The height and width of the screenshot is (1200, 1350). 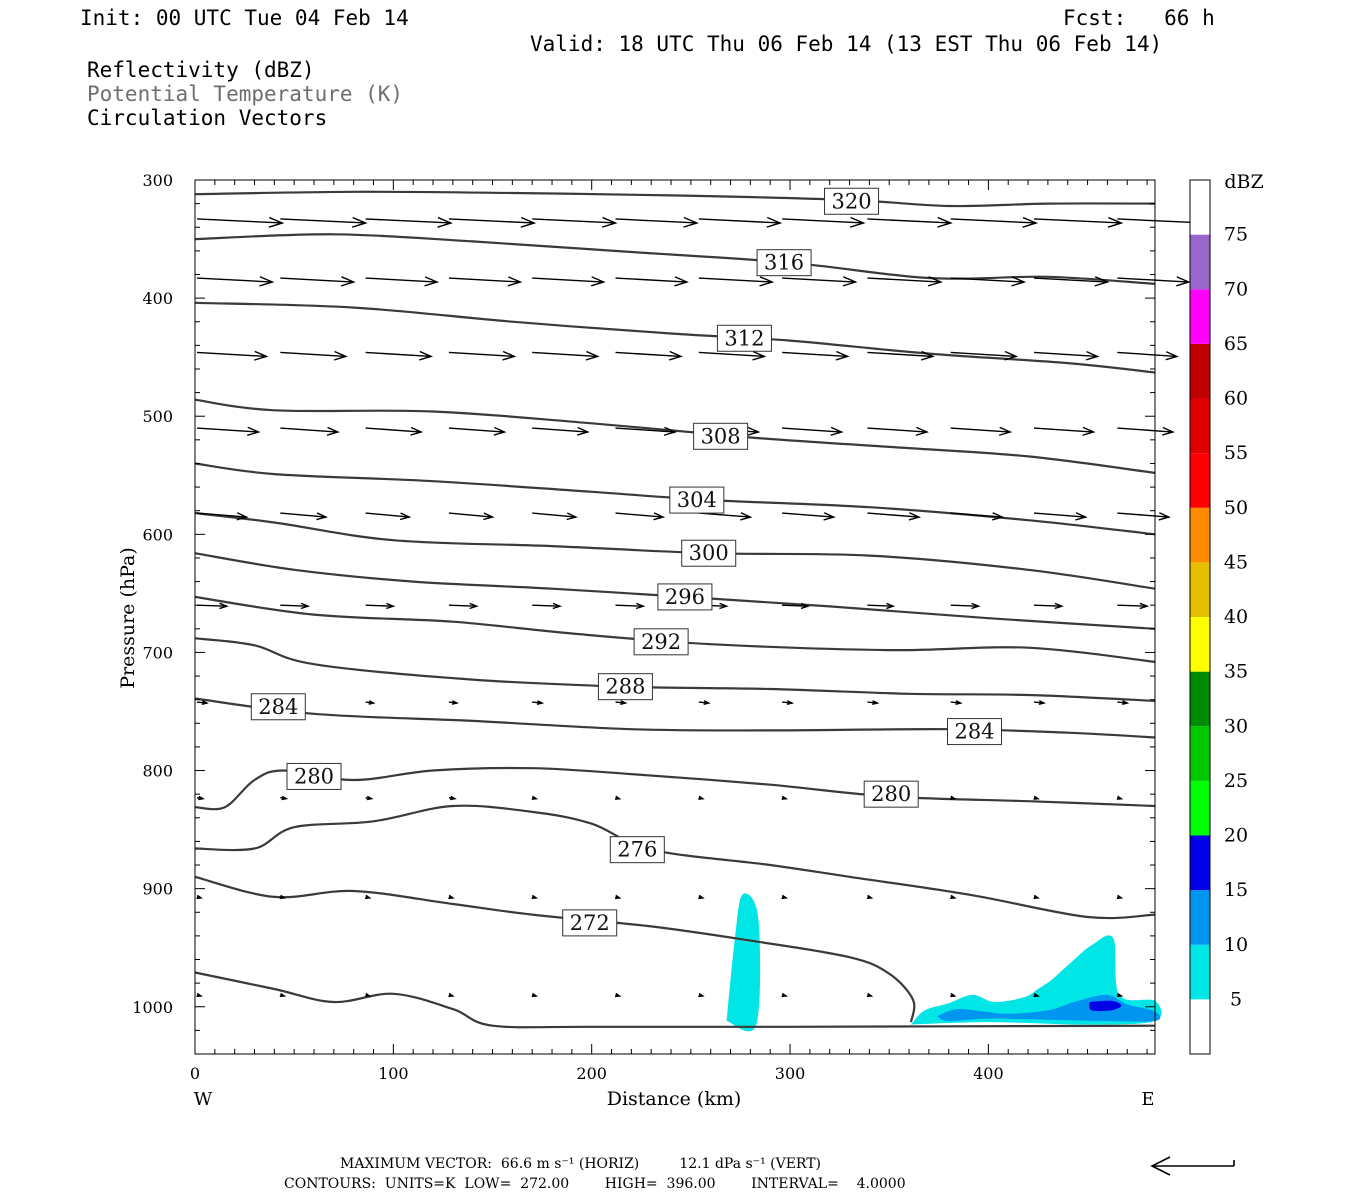 I want to click on svg-text: 300, so click(x=709, y=553).